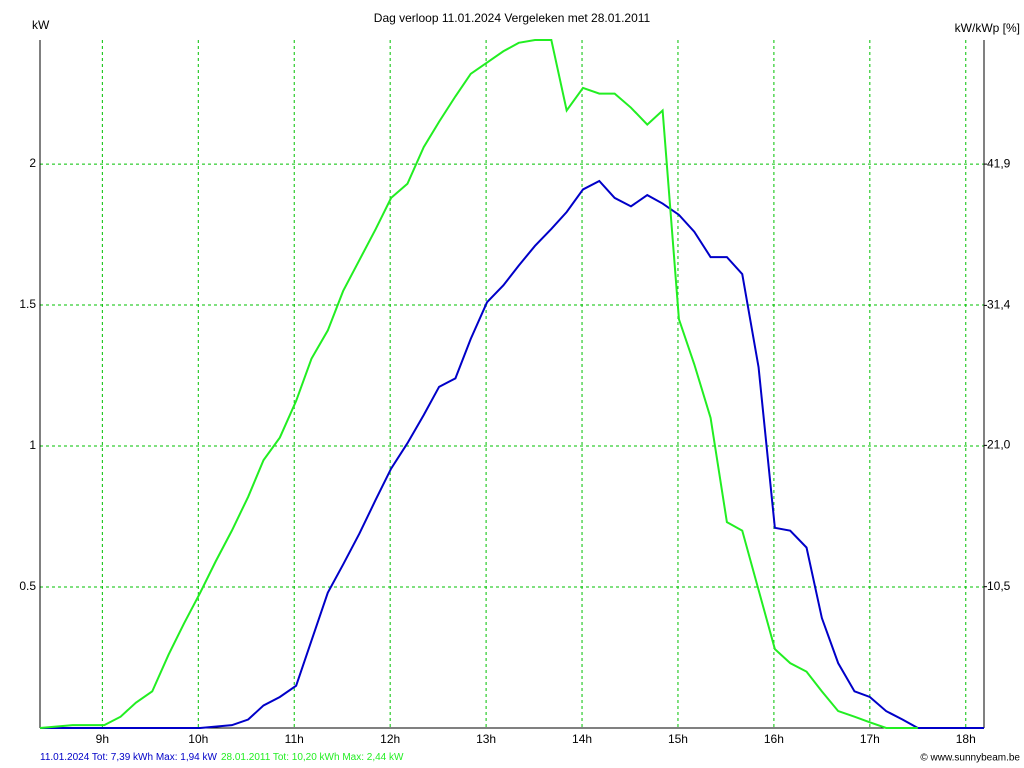 The width and height of the screenshot is (1024, 768). I want to click on y2-tick-label: 21,0, so click(999, 445).